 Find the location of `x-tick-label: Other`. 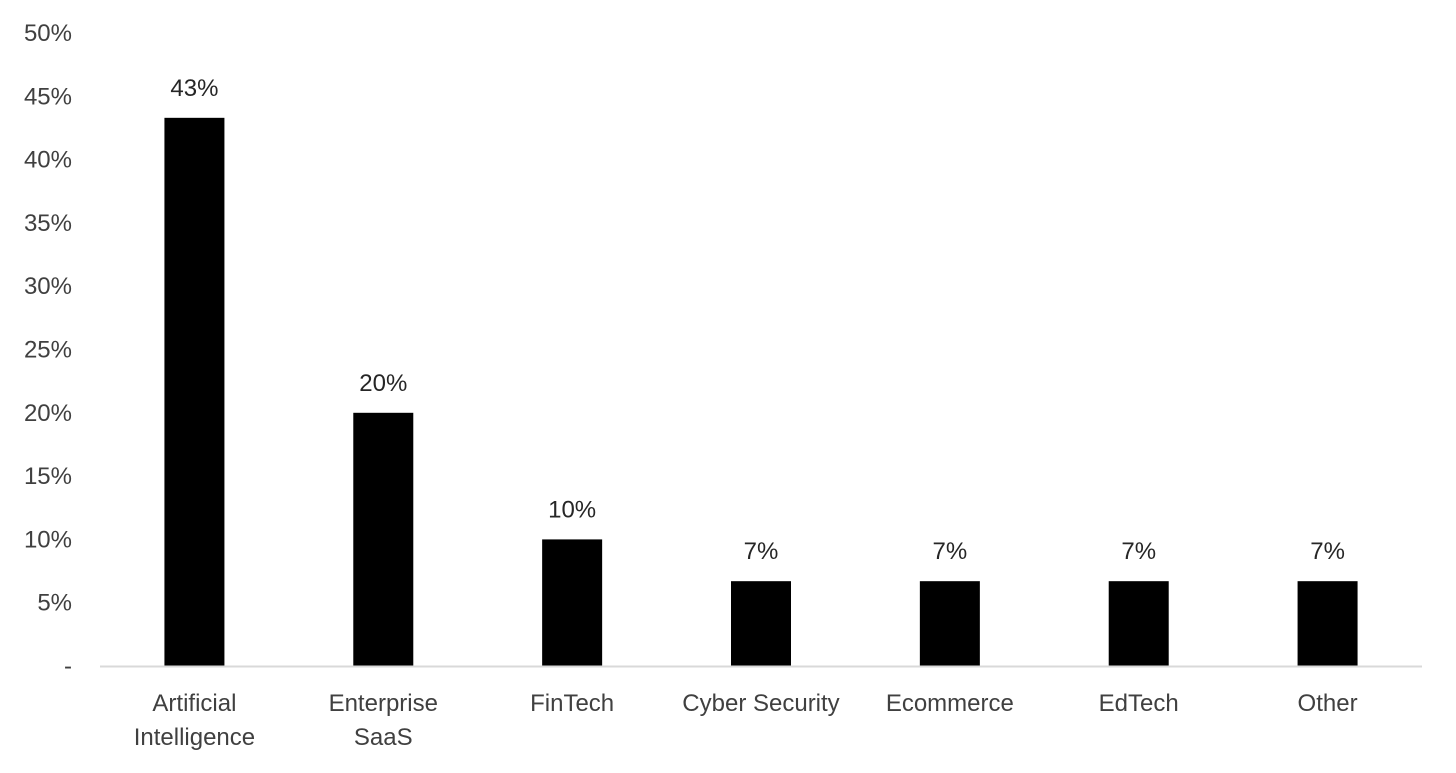

x-tick-label: Other is located at coordinates (1328, 703).